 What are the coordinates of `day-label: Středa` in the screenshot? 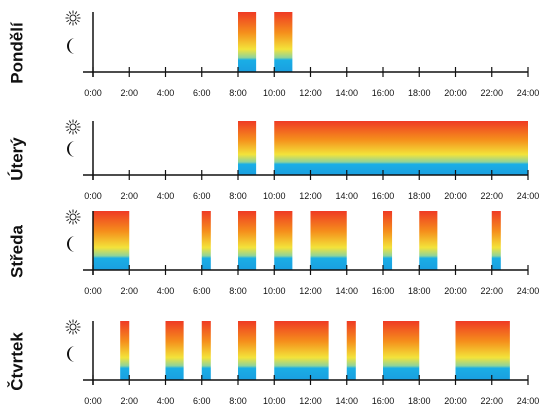 It's located at (16, 251).